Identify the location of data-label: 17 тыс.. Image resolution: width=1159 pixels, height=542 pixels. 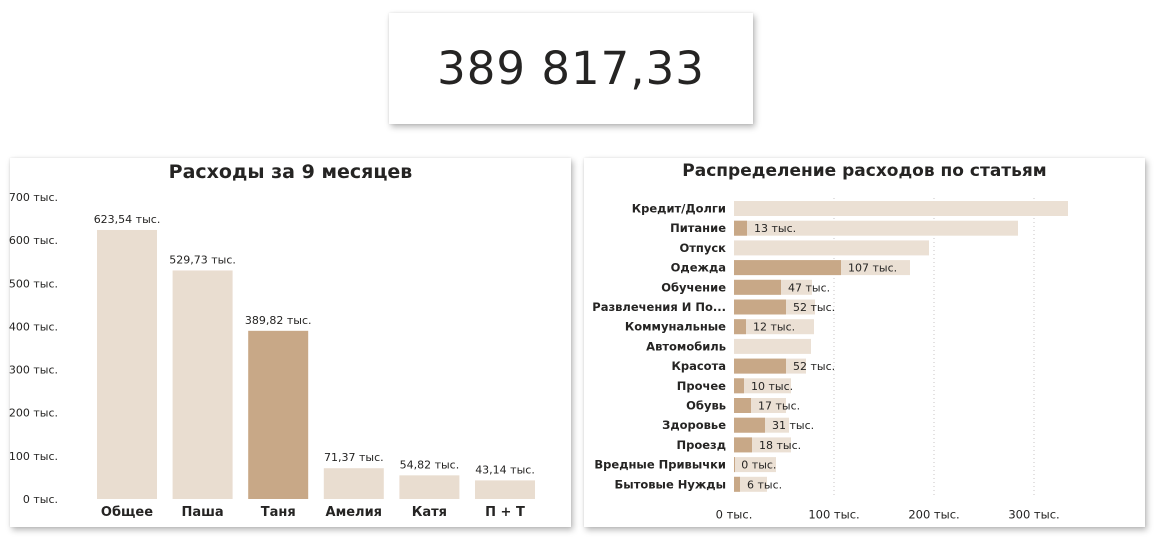
(779, 406).